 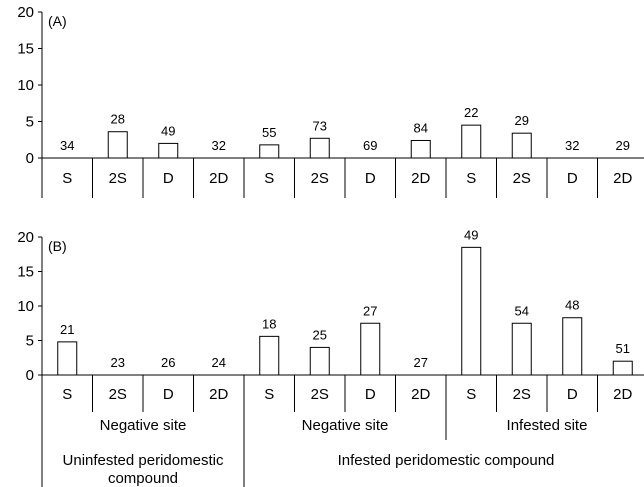 I want to click on data-label: 73, so click(x=320, y=125).